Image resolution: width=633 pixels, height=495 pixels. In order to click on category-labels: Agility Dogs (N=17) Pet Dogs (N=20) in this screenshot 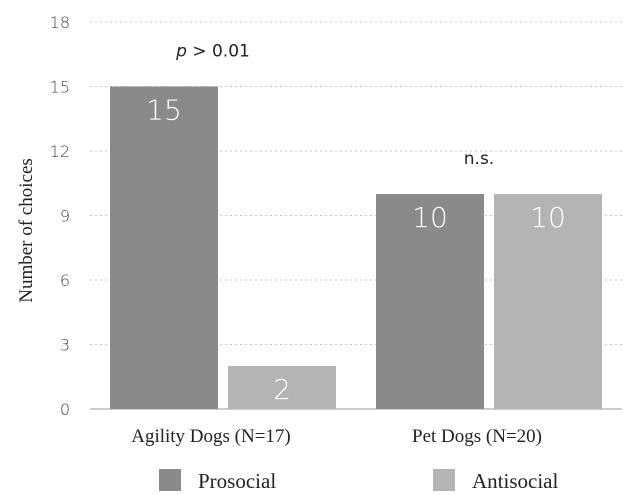, I will do `click(336, 436)`.